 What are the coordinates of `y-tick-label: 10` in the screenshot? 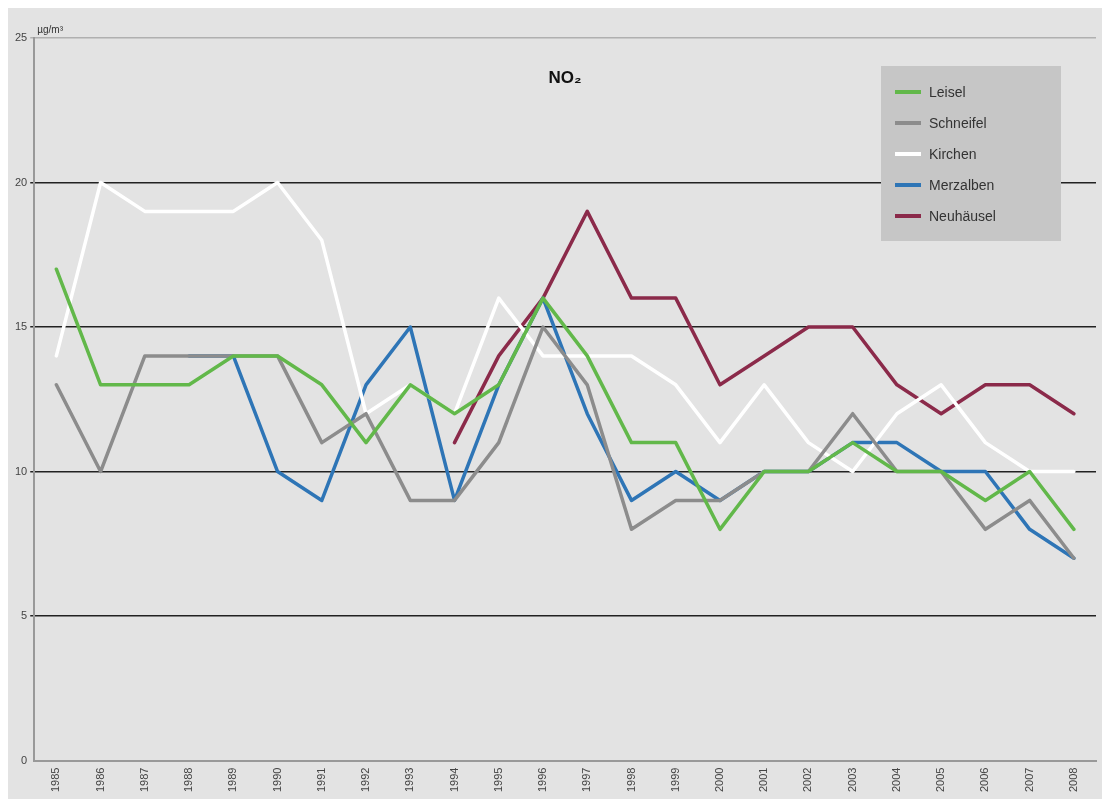 It's located at (21, 470).